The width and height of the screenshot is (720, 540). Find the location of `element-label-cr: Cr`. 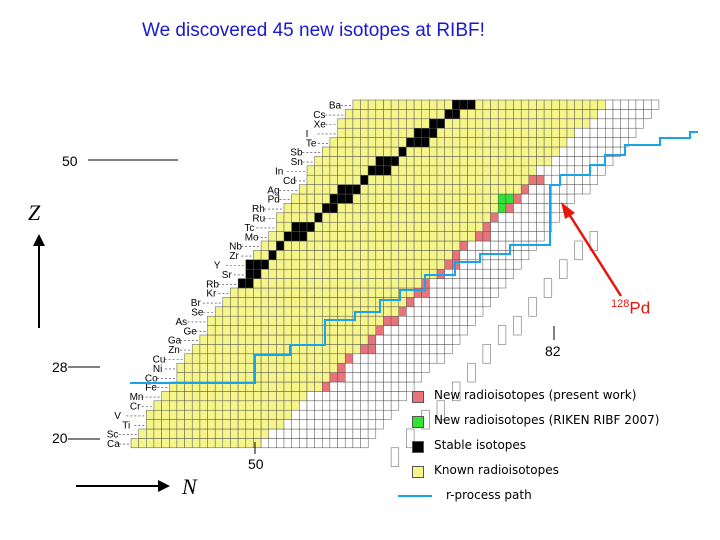

element-label-cr: Cr is located at coordinates (135, 407).